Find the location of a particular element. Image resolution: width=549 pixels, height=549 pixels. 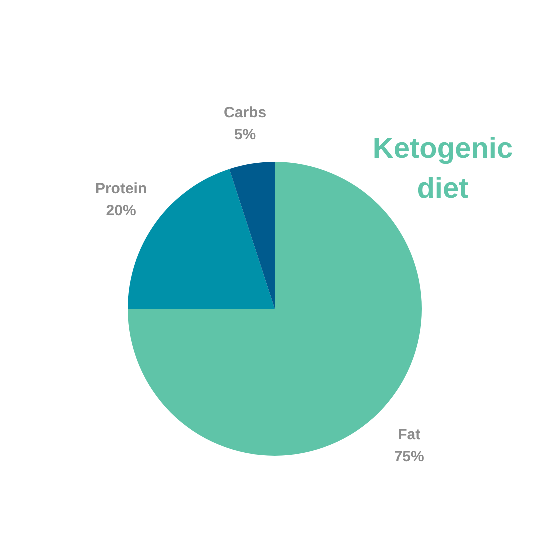

data-label: 75% is located at coordinates (409, 457).